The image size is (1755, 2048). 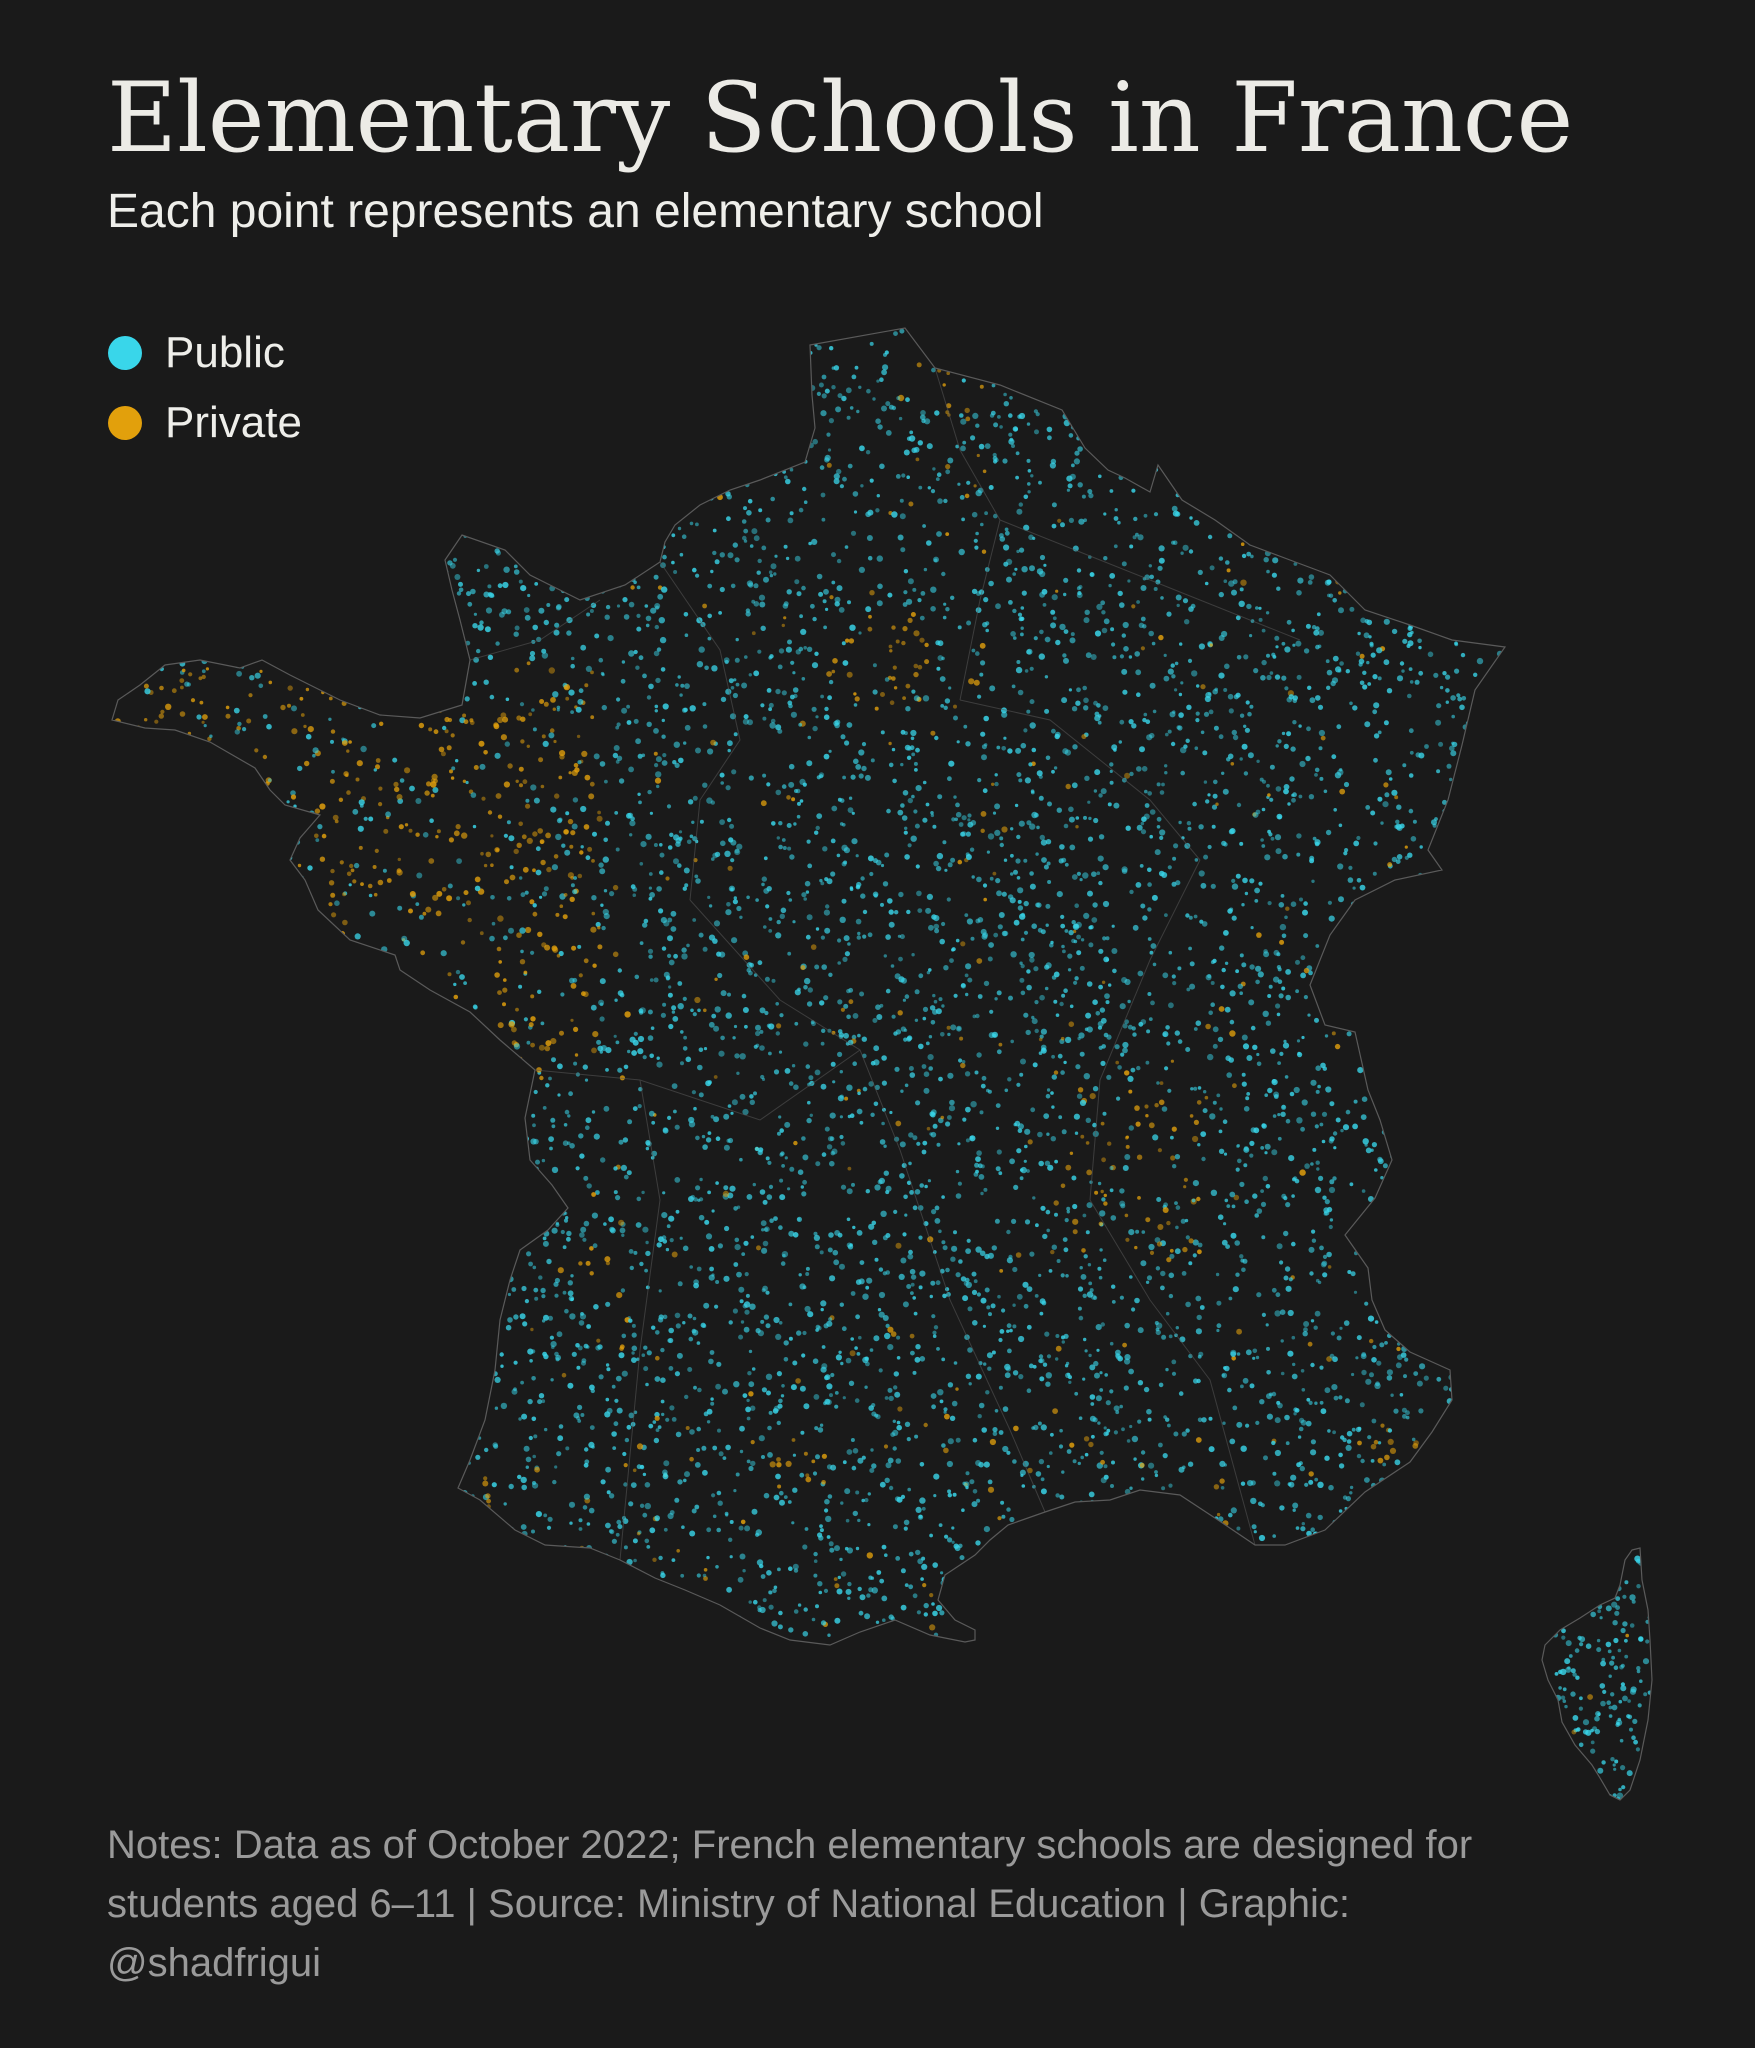 I want to click on legend-label-public: Public, so click(x=225, y=352).